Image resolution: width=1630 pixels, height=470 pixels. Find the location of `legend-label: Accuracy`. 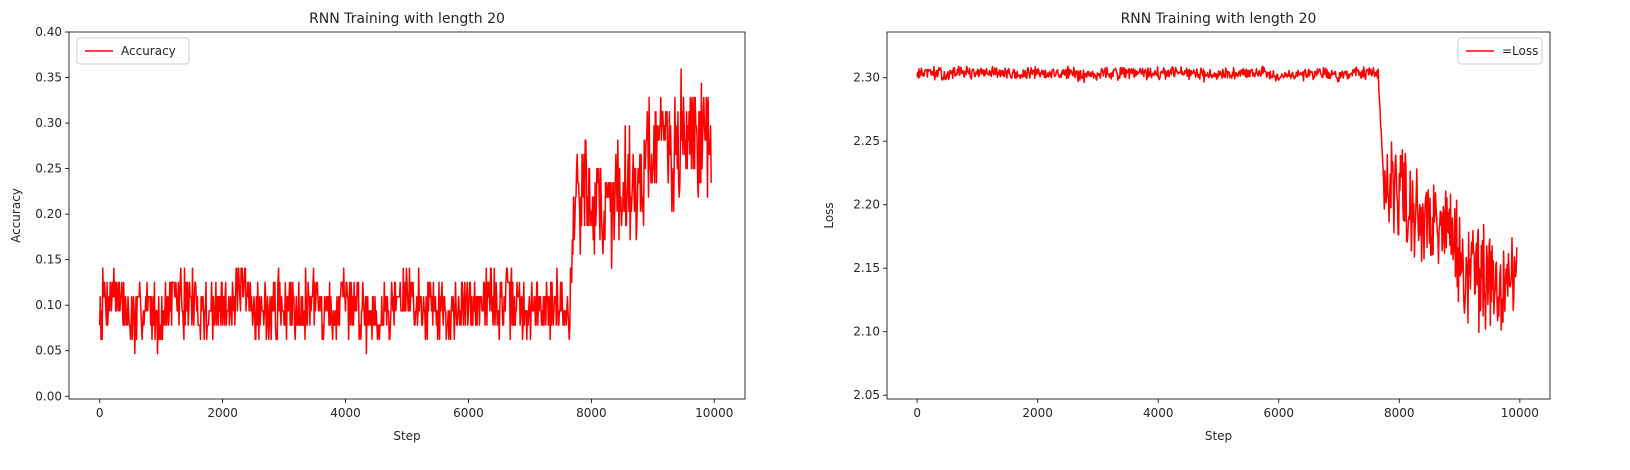

legend-label: Accuracy is located at coordinates (148, 51).